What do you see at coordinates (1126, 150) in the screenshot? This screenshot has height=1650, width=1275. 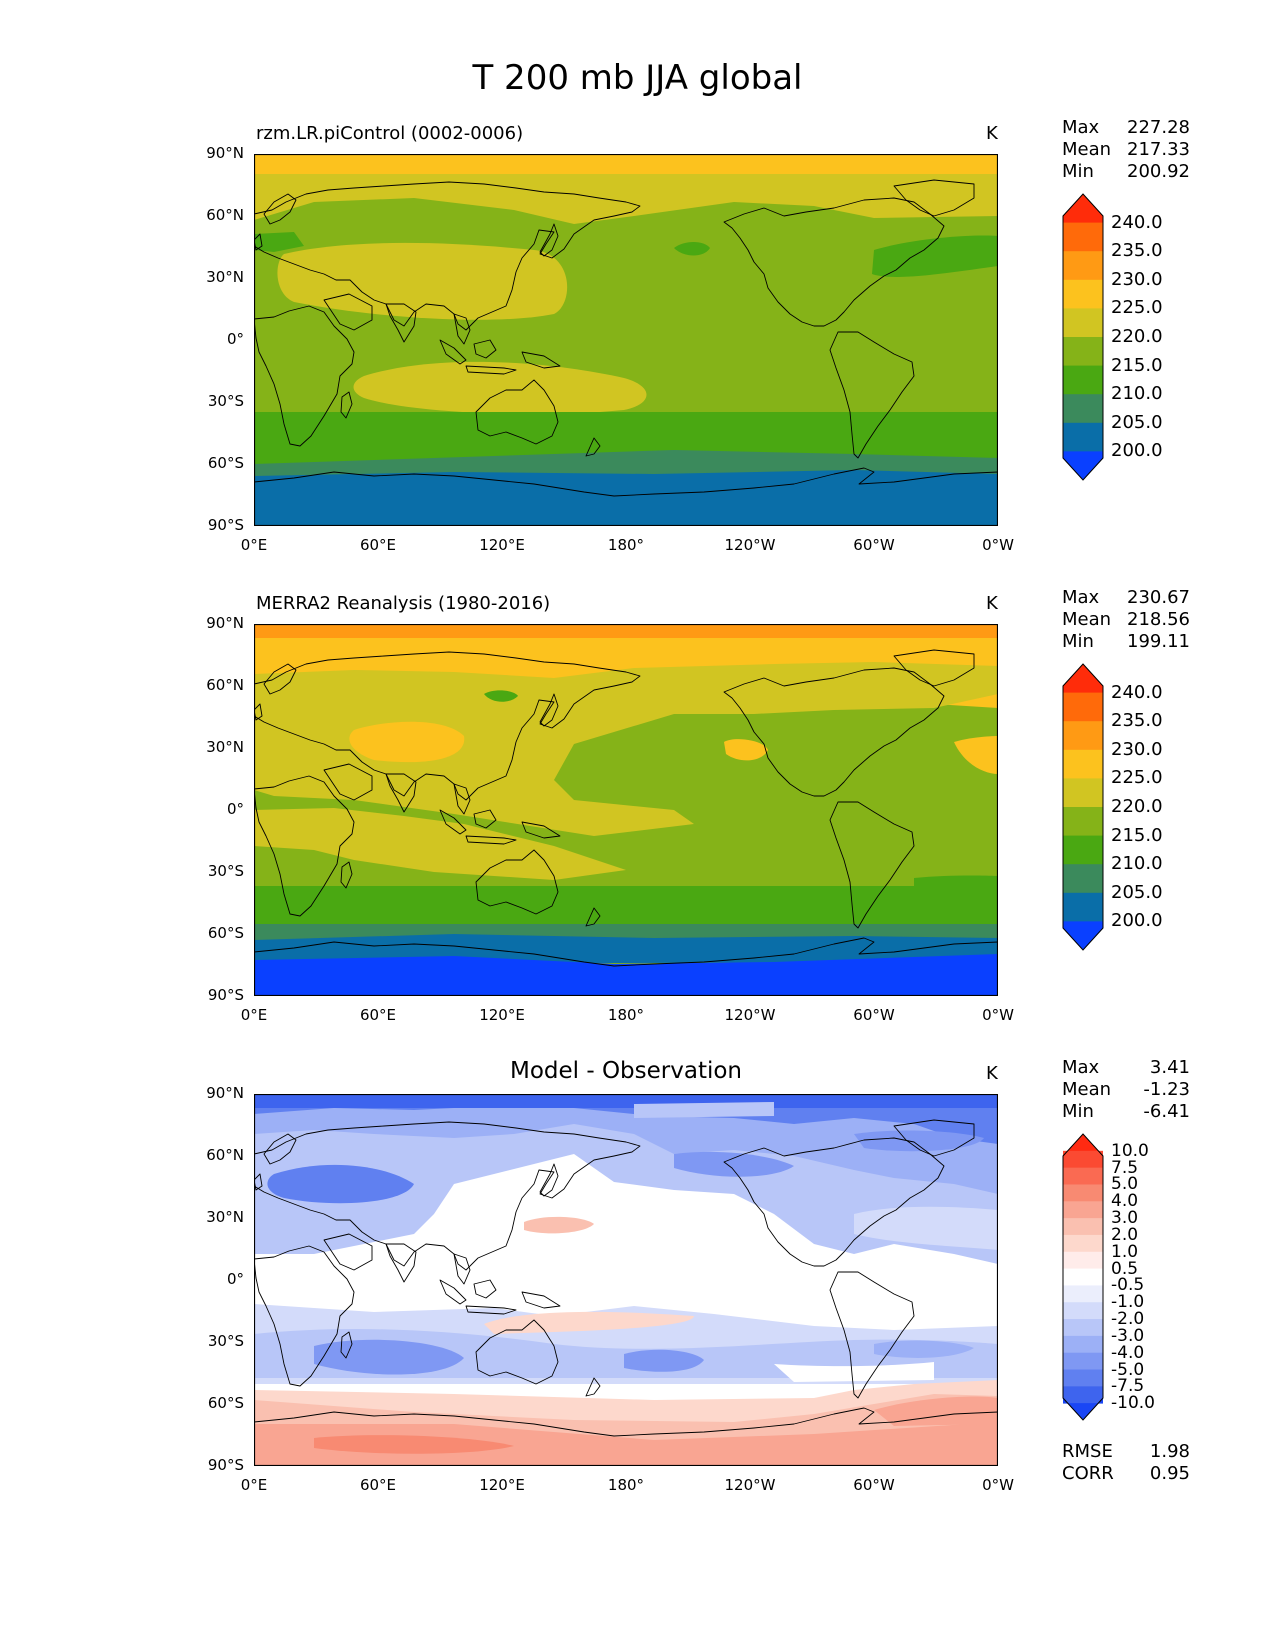 I see `panel-1-stats: Max 227.28 Mean 217.33 Min 200.92` at bounding box center [1126, 150].